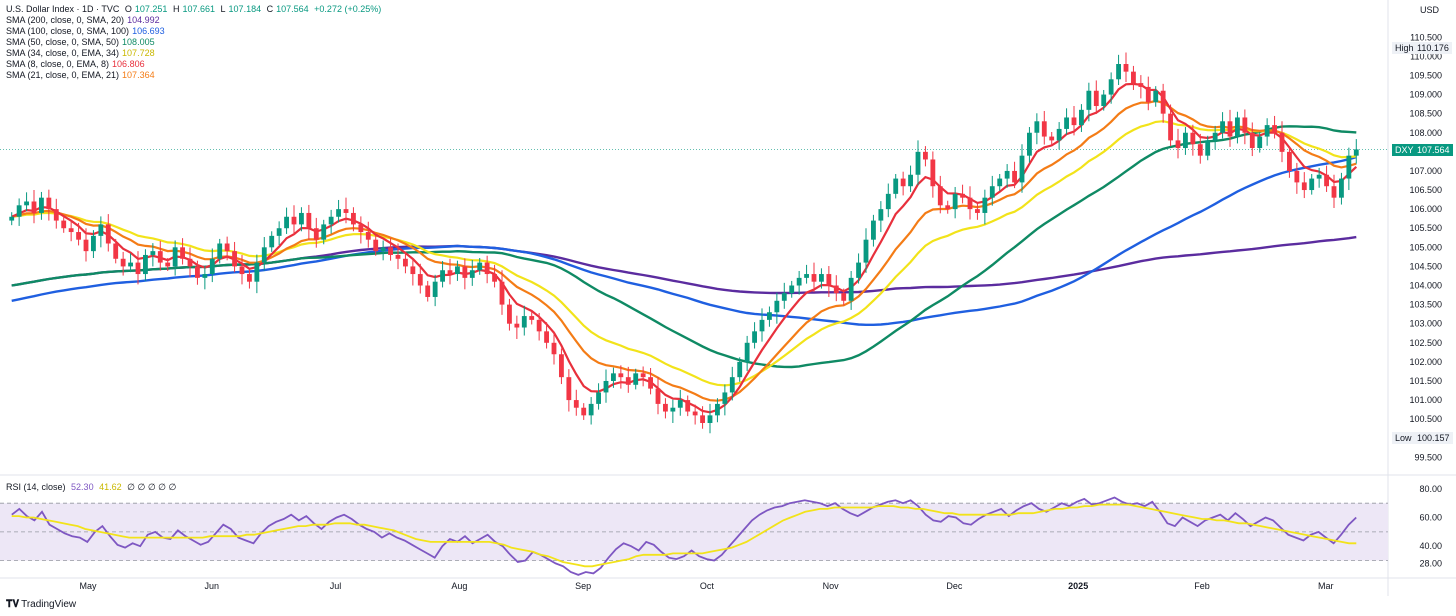  I want to click on currency-label: USD, so click(1430, 10).